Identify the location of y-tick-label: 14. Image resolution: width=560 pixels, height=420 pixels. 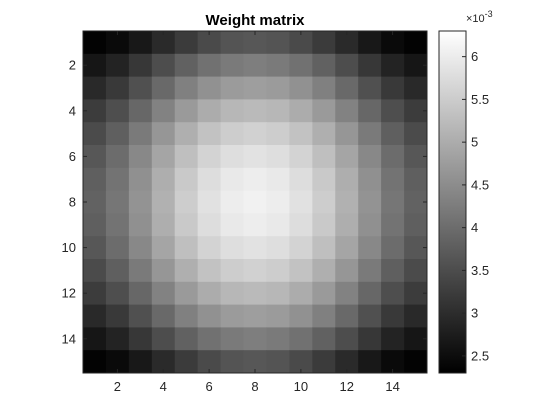
(69, 338).